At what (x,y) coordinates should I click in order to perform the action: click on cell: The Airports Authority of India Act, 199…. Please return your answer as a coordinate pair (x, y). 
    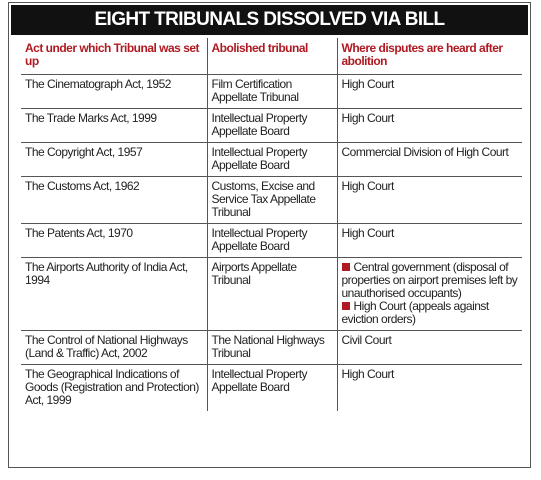
    Looking at the image, I should click on (114, 294).